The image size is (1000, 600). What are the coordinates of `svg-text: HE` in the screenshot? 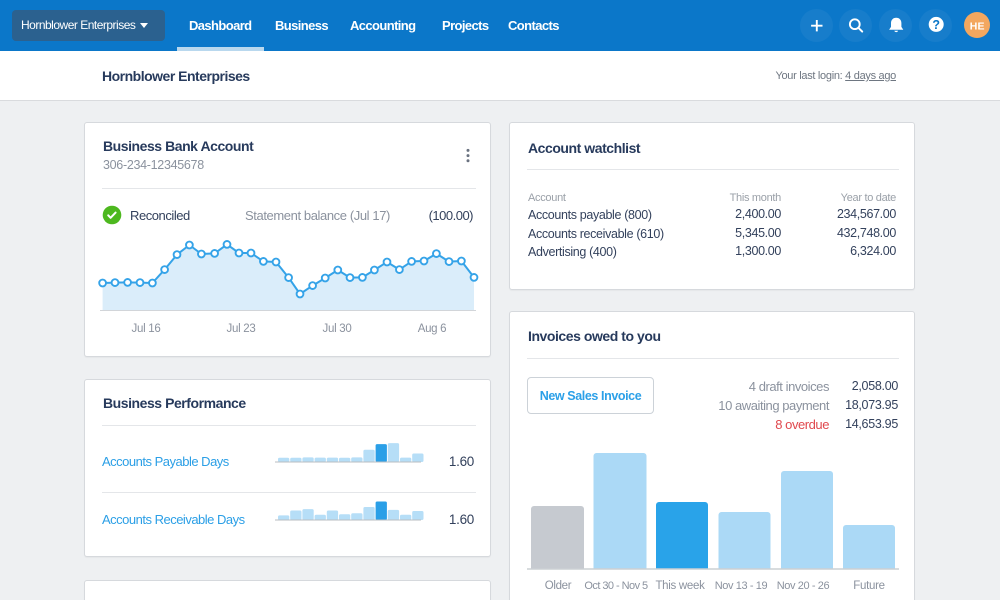 It's located at (976, 26).